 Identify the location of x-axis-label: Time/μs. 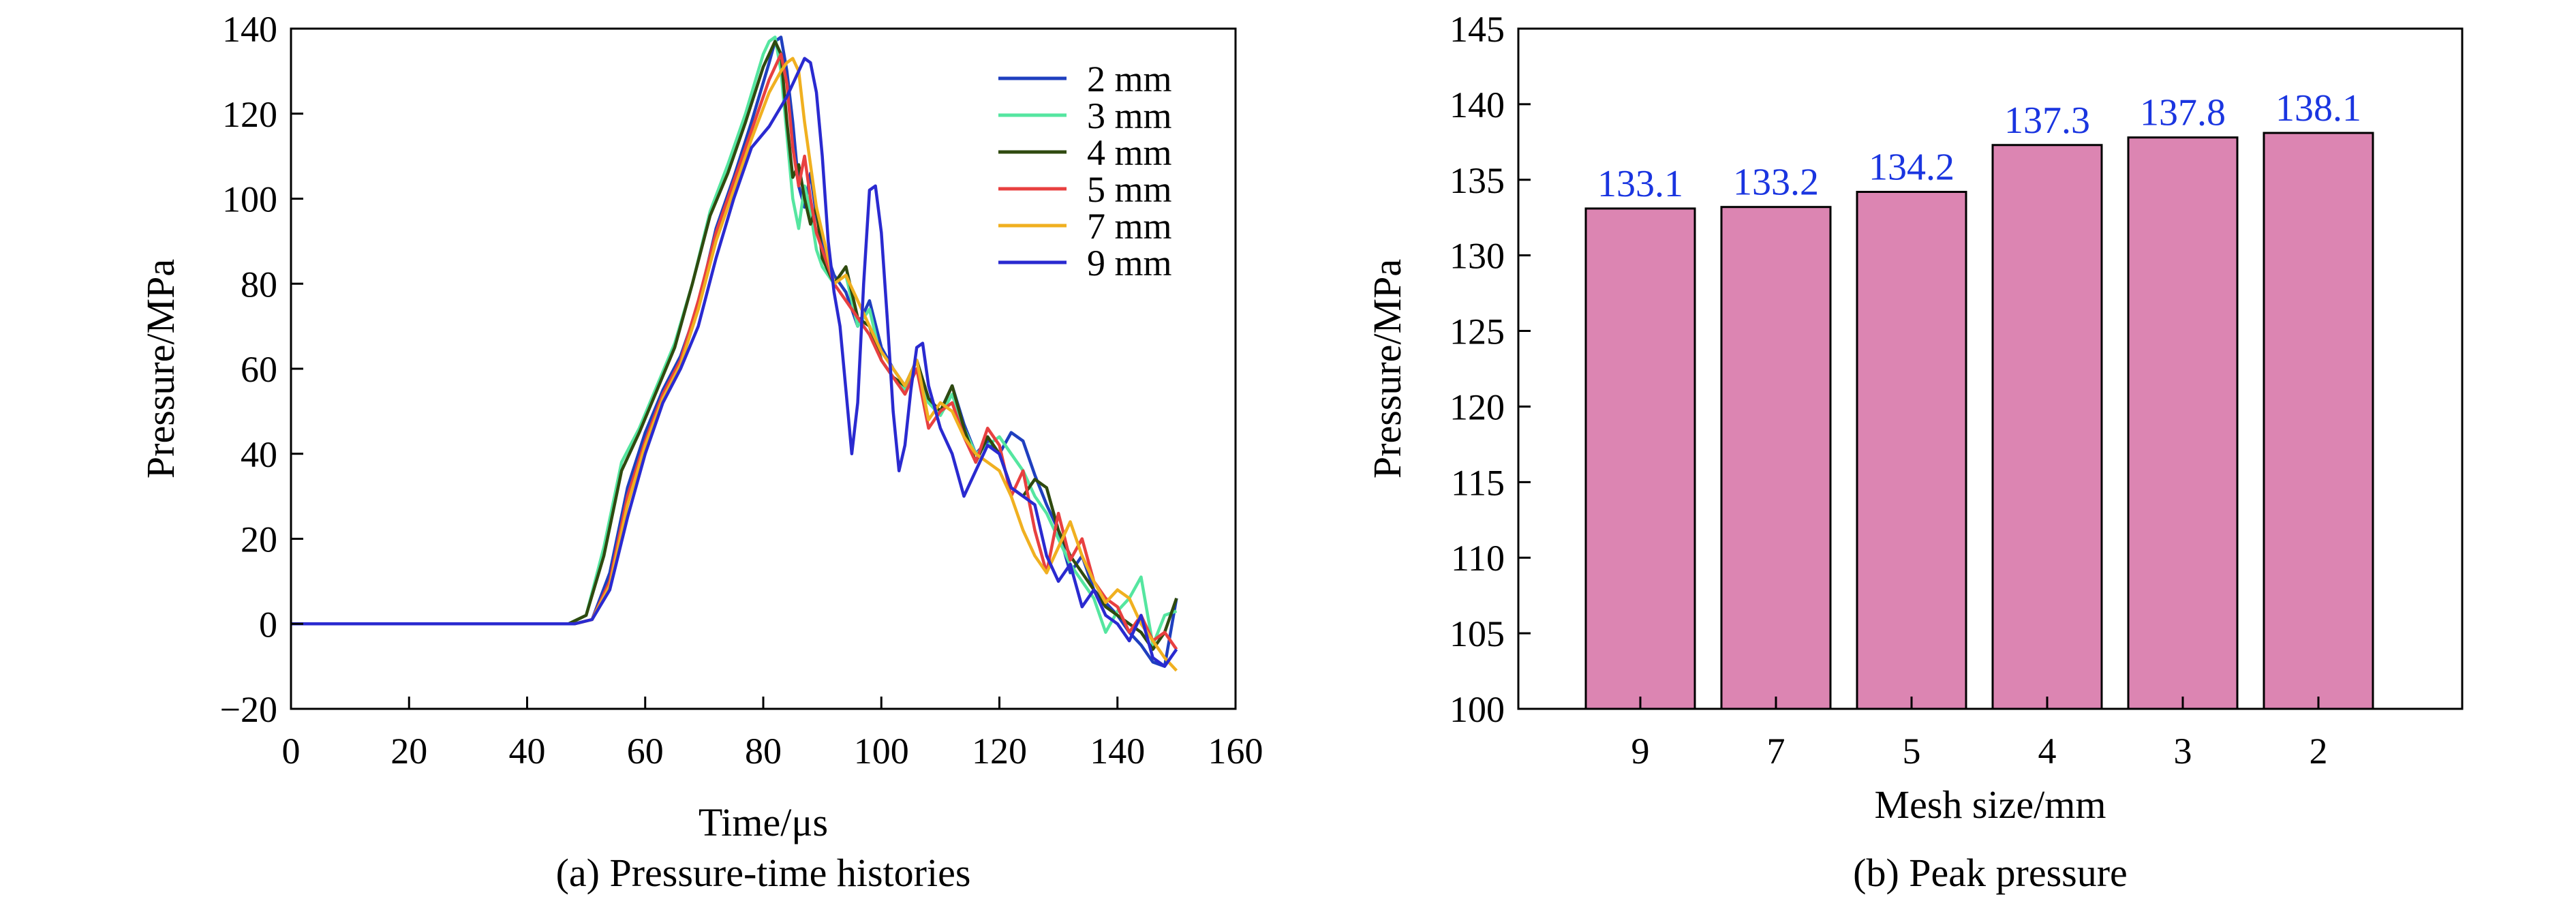
(763, 822).